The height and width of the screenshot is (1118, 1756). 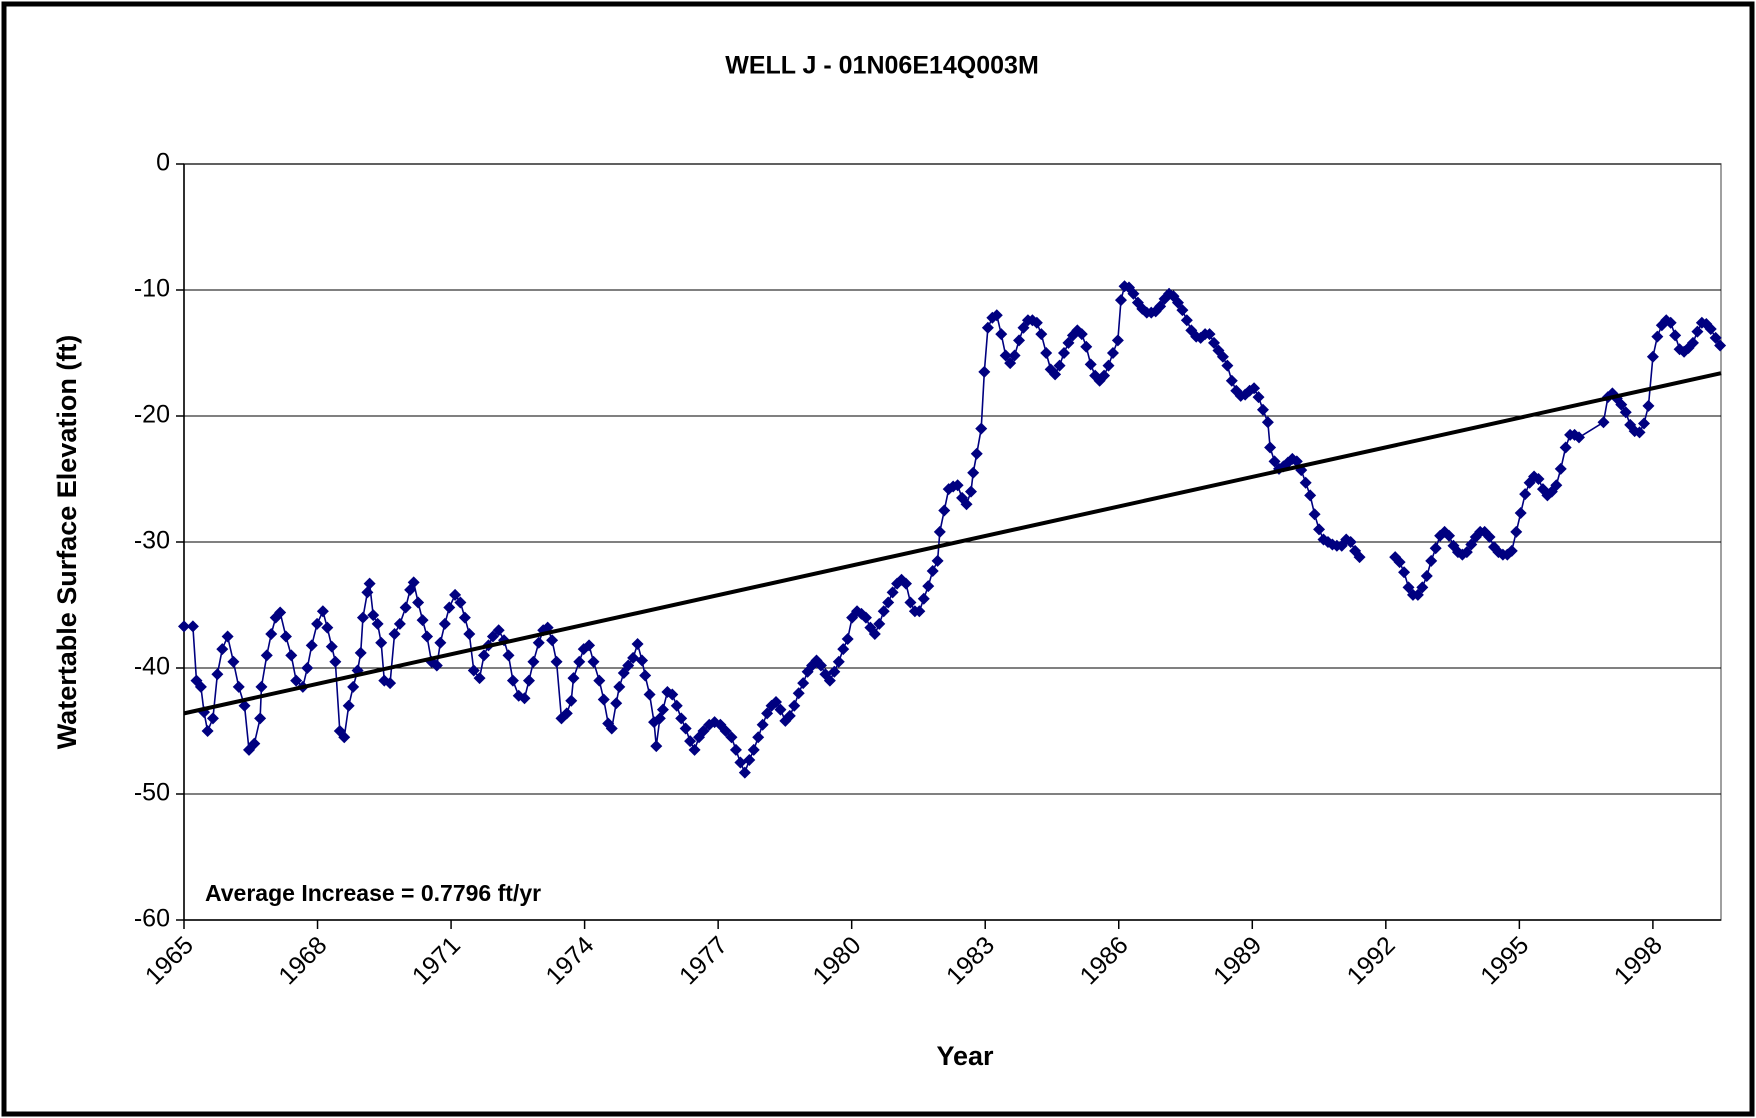 I want to click on chart-title: WELL J - 01N06E14Q003M, so click(x=882, y=66).